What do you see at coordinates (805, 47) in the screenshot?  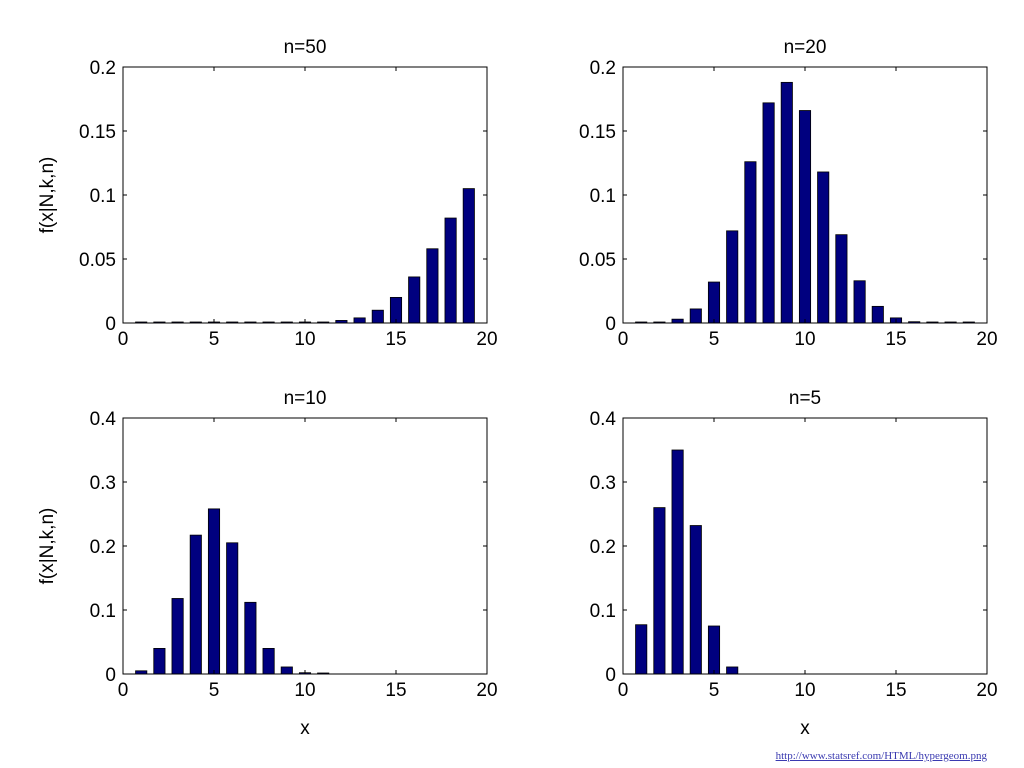 I see `subplot-title: n=20` at bounding box center [805, 47].